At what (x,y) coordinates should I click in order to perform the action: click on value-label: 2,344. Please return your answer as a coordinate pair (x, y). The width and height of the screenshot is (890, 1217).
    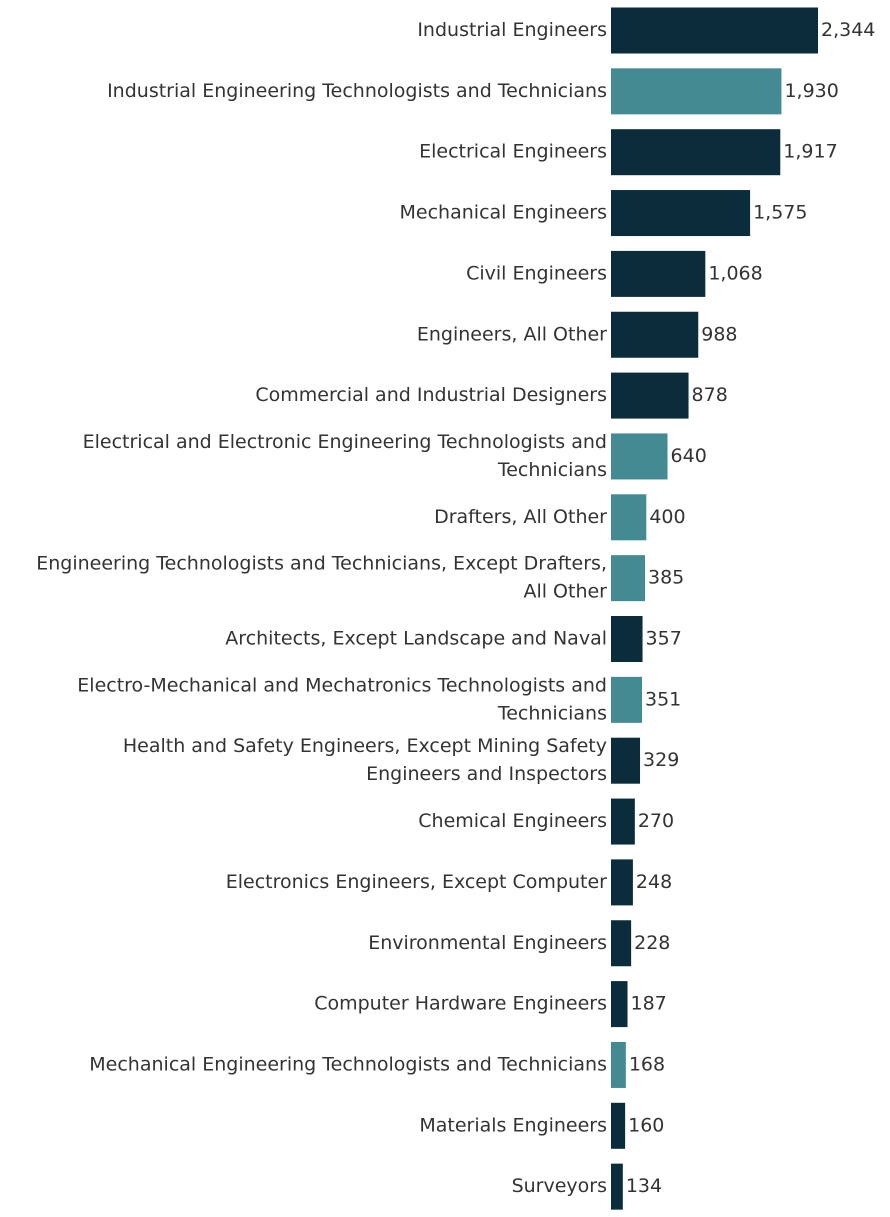
    Looking at the image, I should click on (848, 30).